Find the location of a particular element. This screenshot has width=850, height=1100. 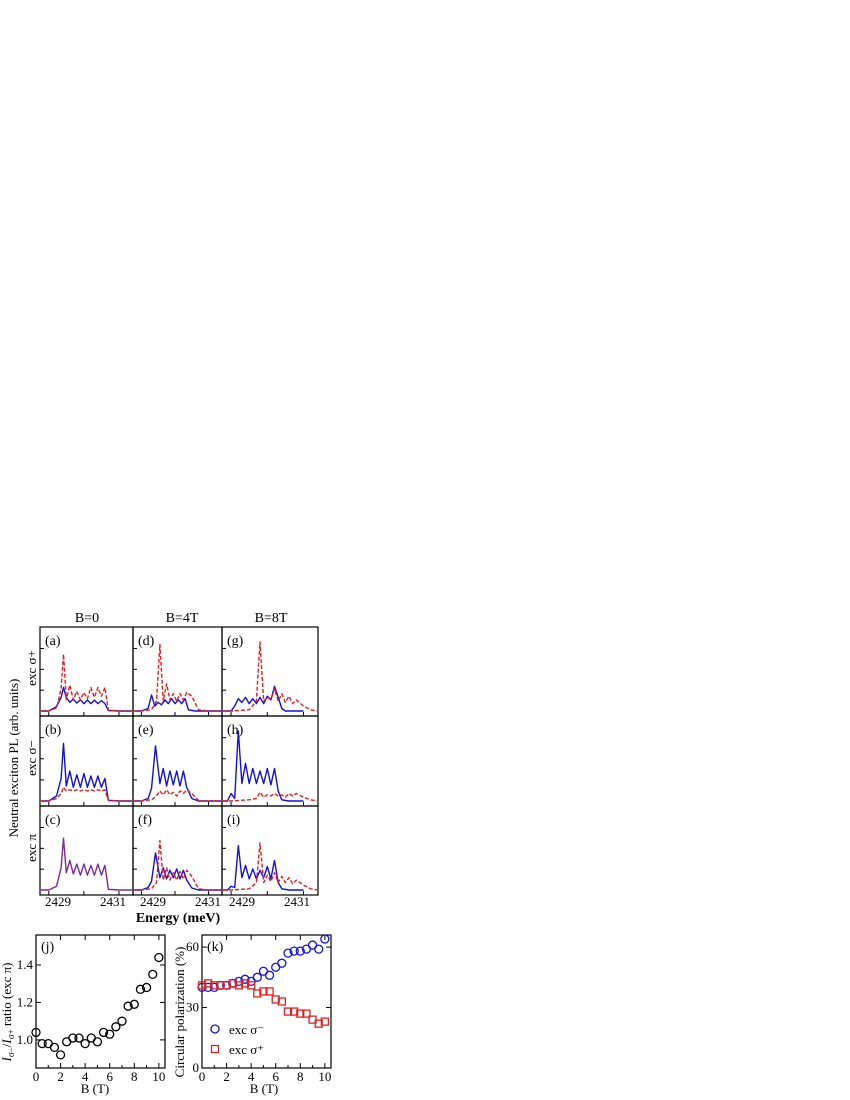

panel-label: (f) is located at coordinates (145, 820).